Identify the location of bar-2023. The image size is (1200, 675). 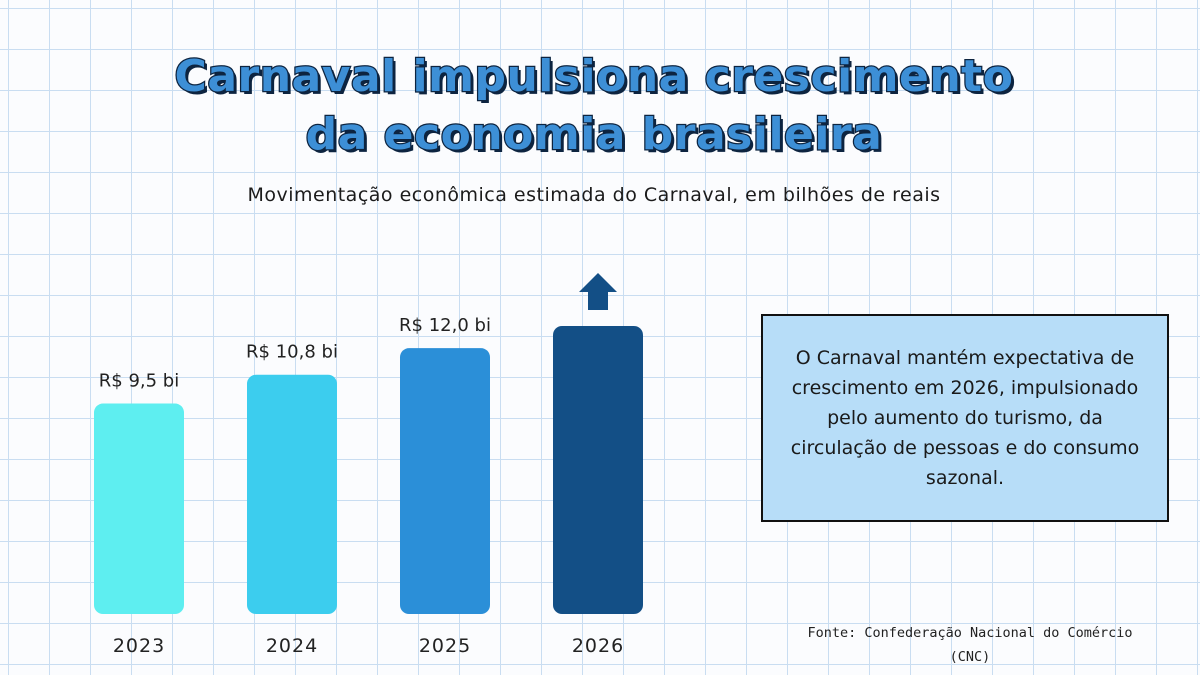
(139, 508).